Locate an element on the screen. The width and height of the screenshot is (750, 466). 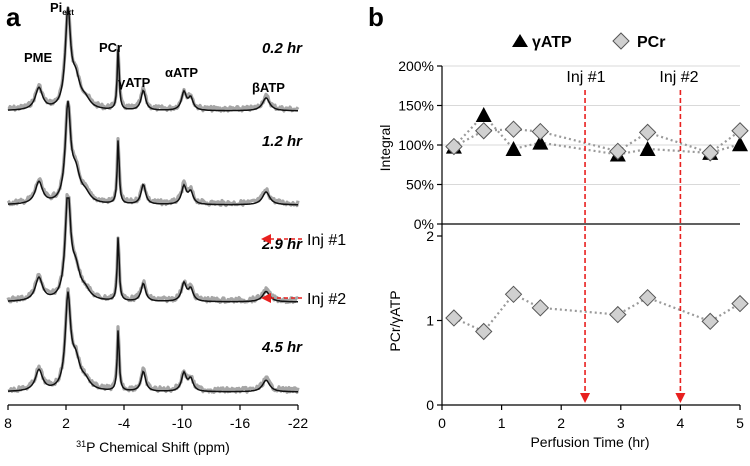
top-chart-grid is located at coordinates (591, 125).